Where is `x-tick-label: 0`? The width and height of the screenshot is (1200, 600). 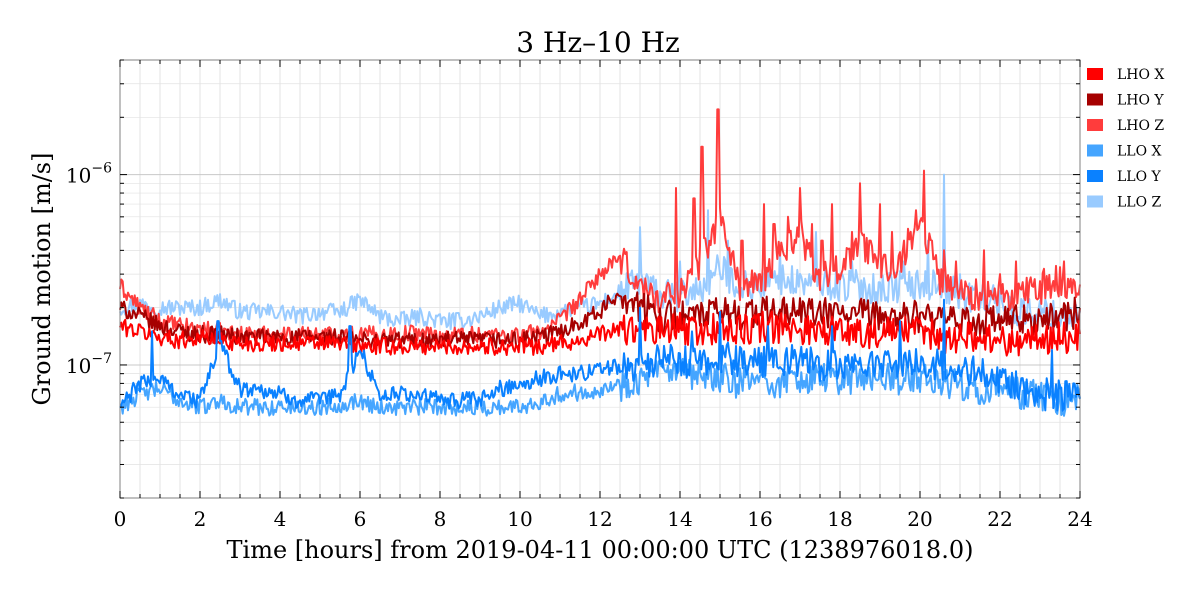
x-tick-label: 0 is located at coordinates (120, 519).